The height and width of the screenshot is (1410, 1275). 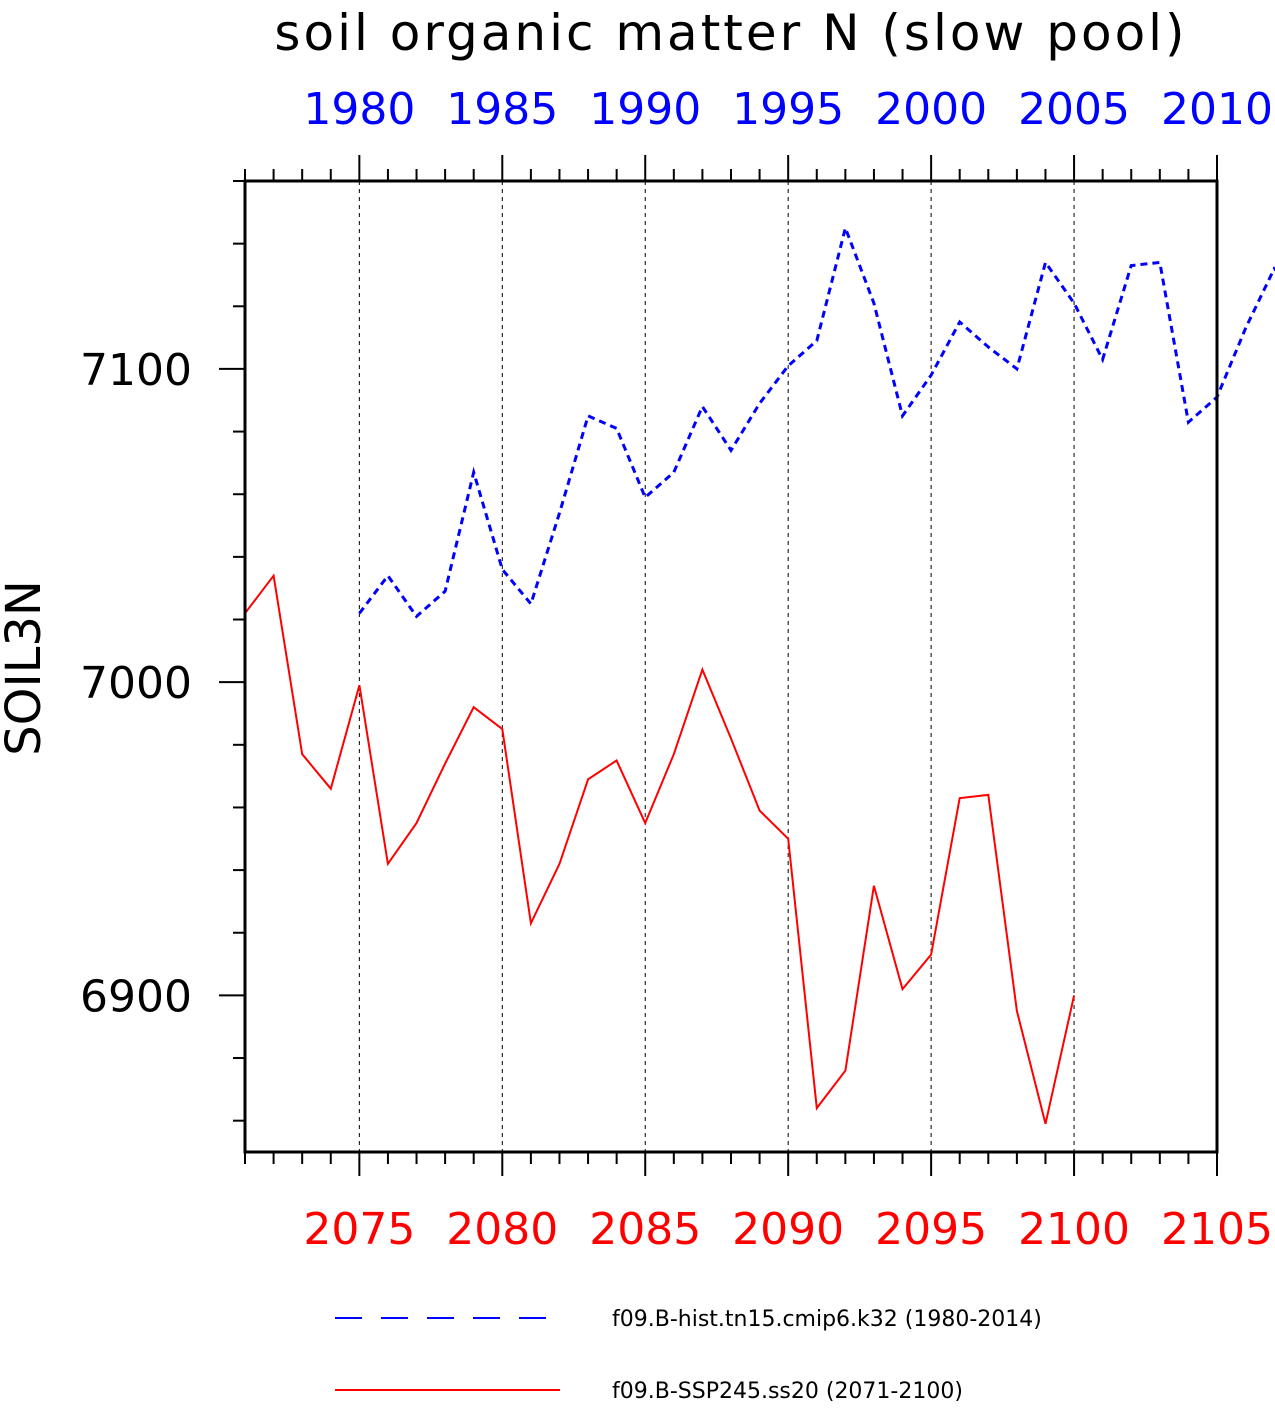 I want to click on top-tick-label-5: 2005, so click(x=1074, y=109).